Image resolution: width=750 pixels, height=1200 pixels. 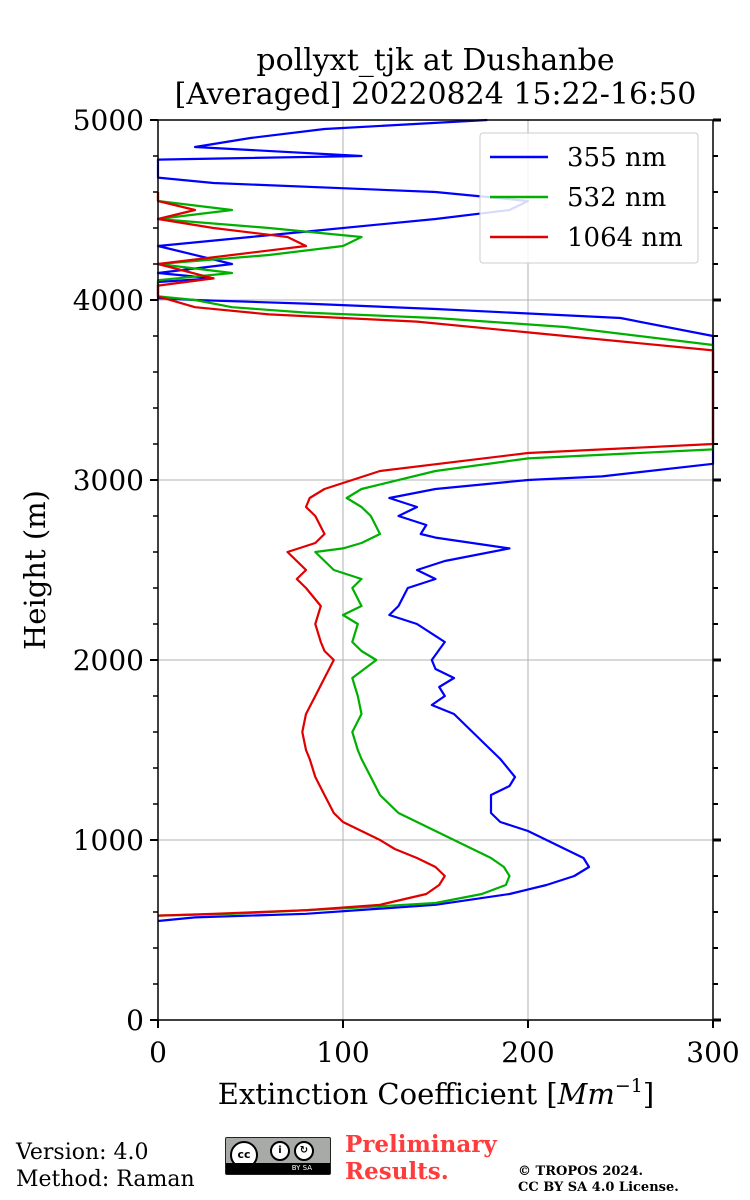 What do you see at coordinates (648, 1094) in the screenshot?
I see `x-axis-label-end: ]` at bounding box center [648, 1094].